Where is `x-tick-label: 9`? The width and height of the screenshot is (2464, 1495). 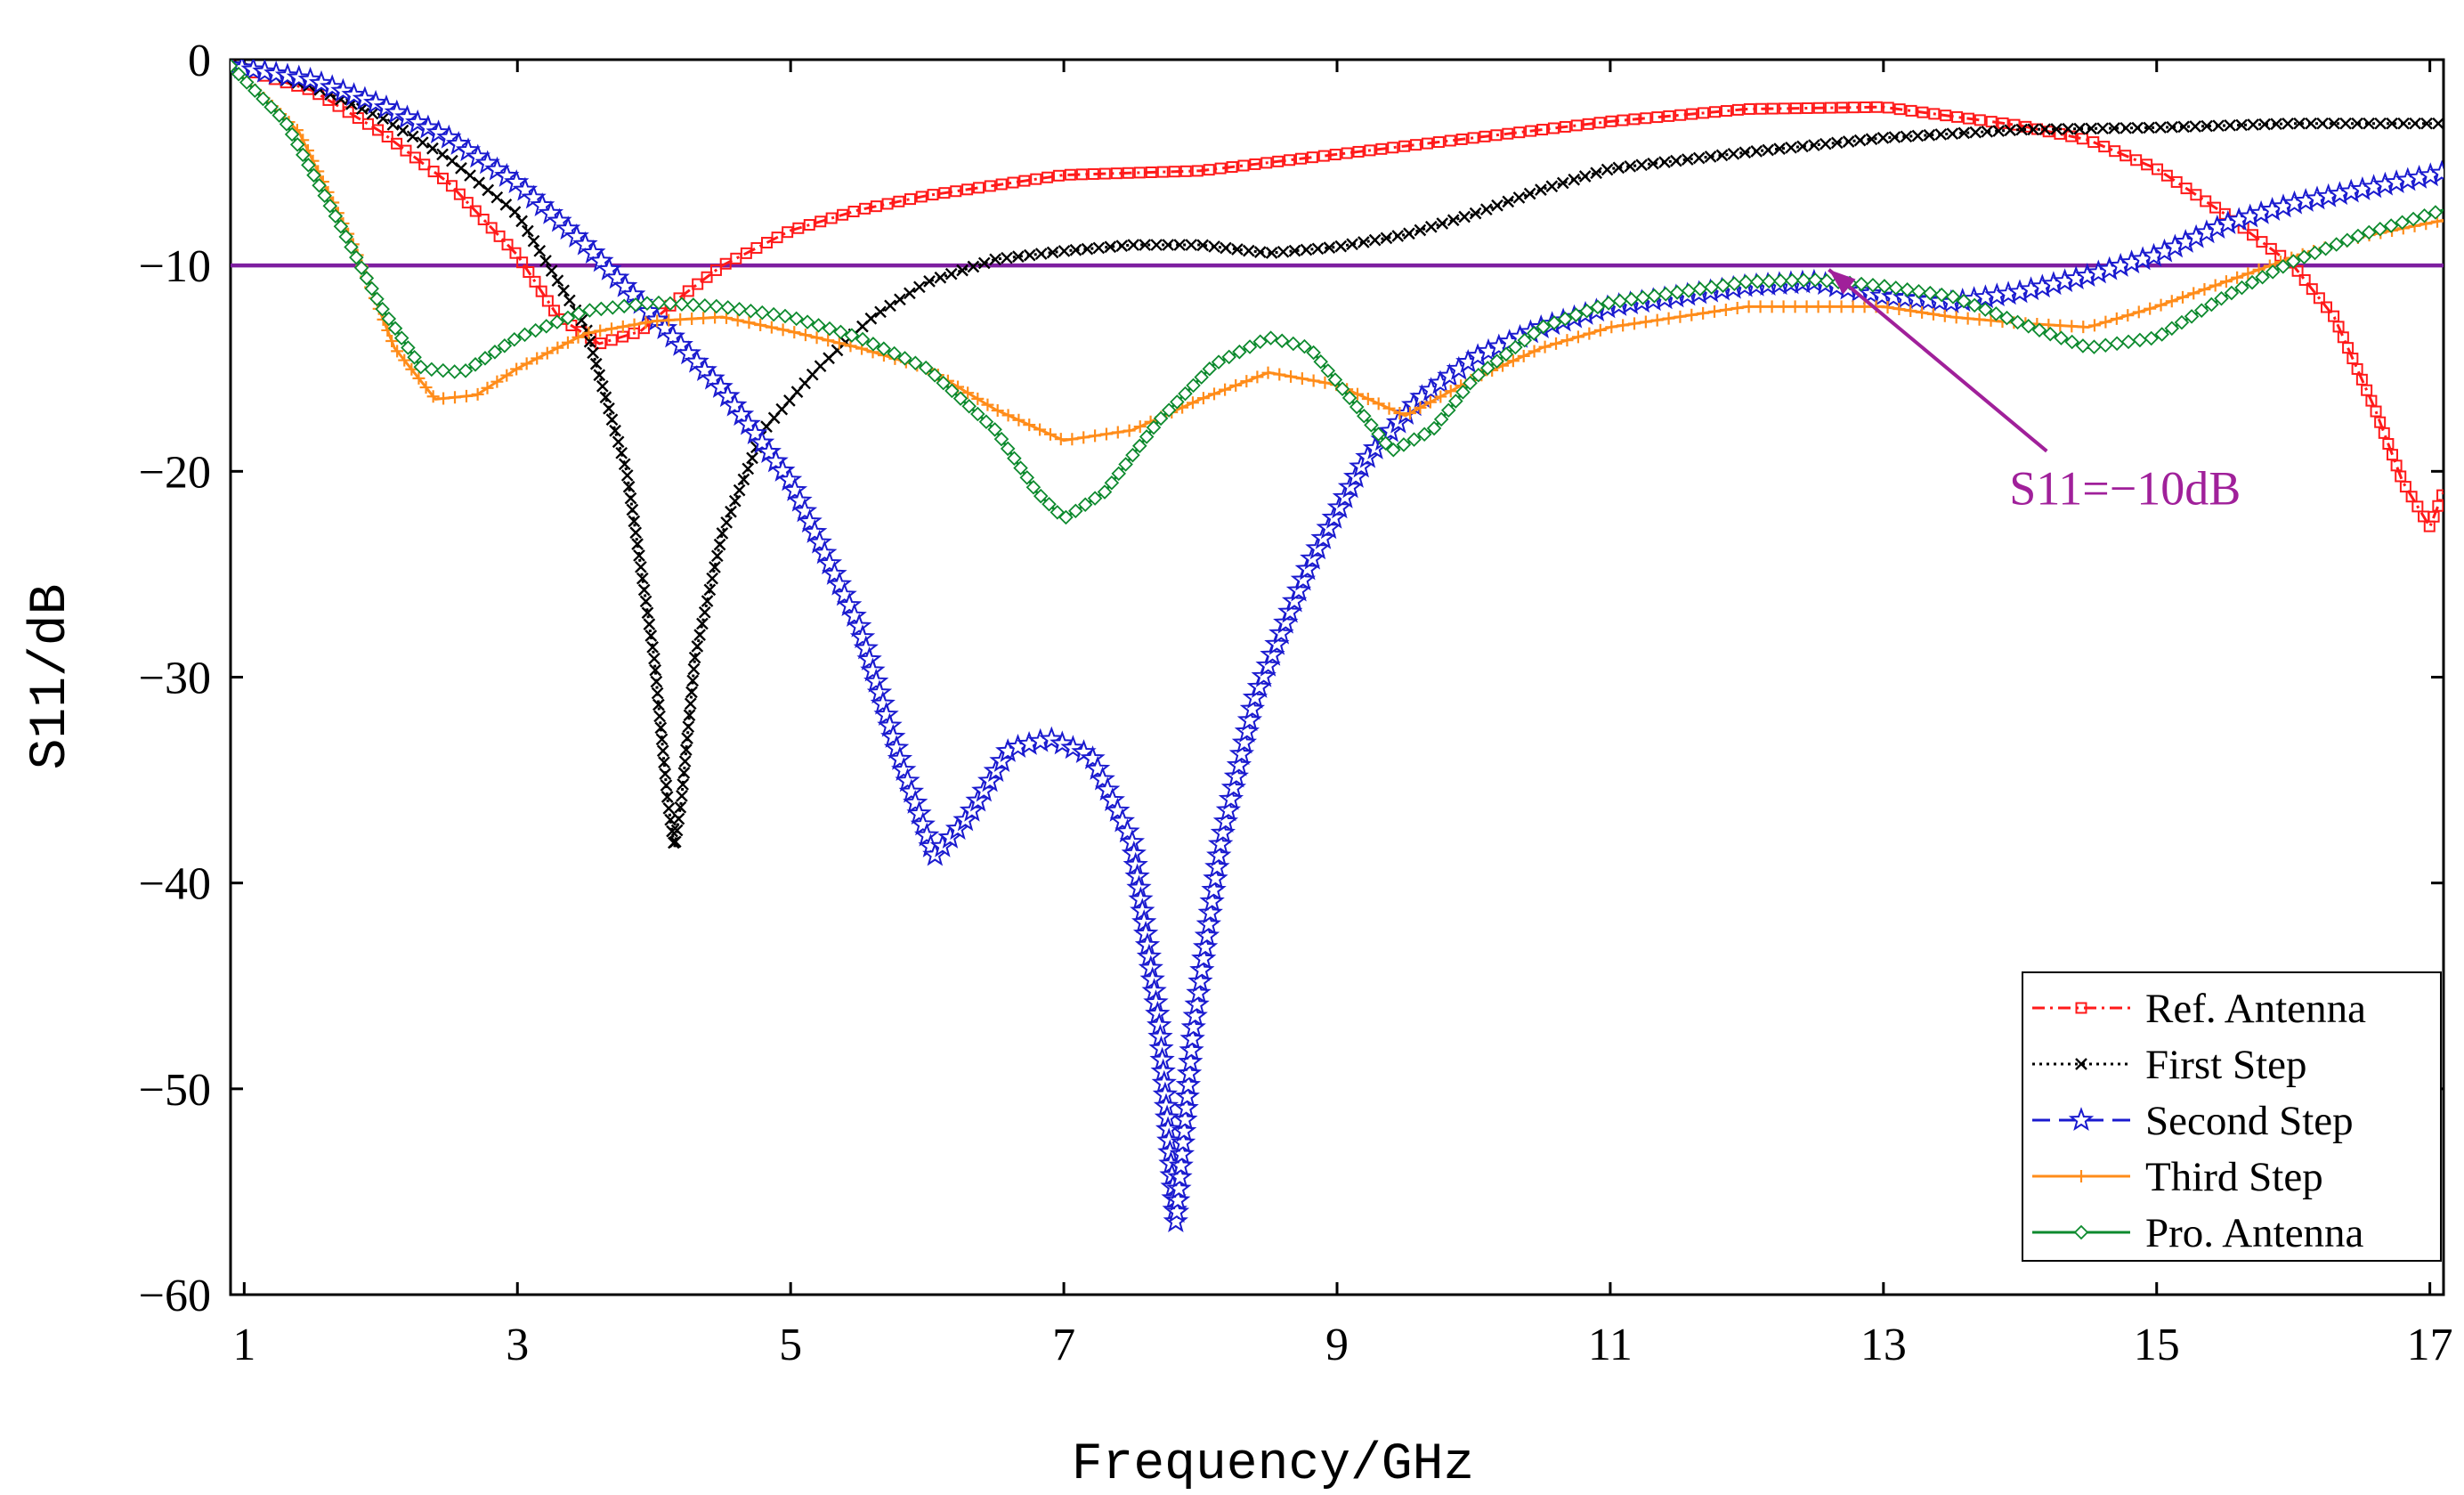 x-tick-label: 9 is located at coordinates (1337, 1345).